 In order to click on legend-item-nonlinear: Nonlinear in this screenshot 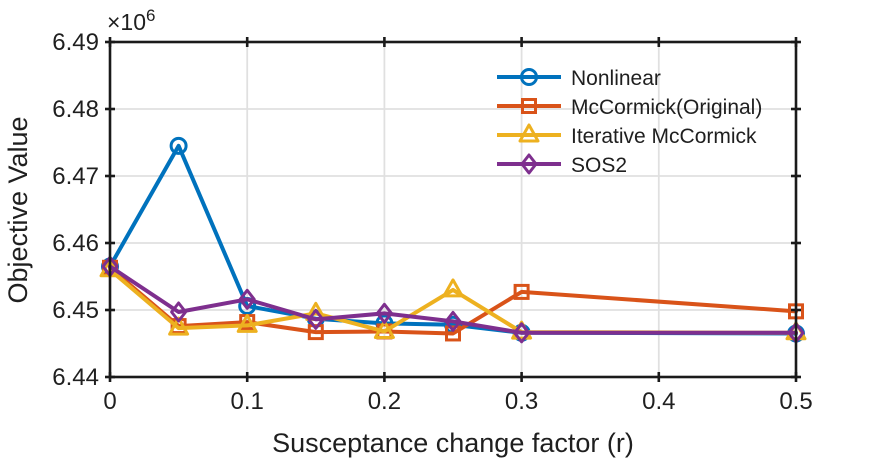, I will do `click(579, 78)`.